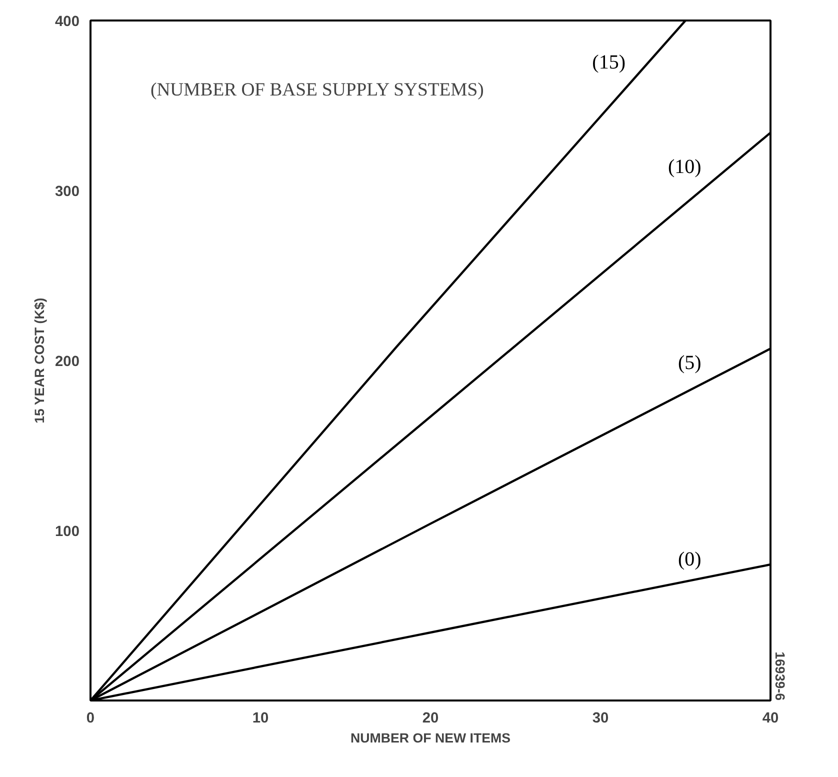 The width and height of the screenshot is (838, 777). Describe the element at coordinates (600, 718) in the screenshot. I see `x-tick-label: 30` at that location.